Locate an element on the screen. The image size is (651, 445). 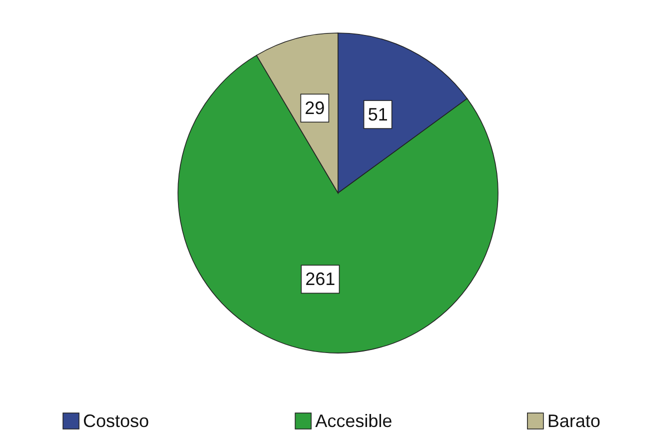
legend-label: Accesible is located at coordinates (353, 421).